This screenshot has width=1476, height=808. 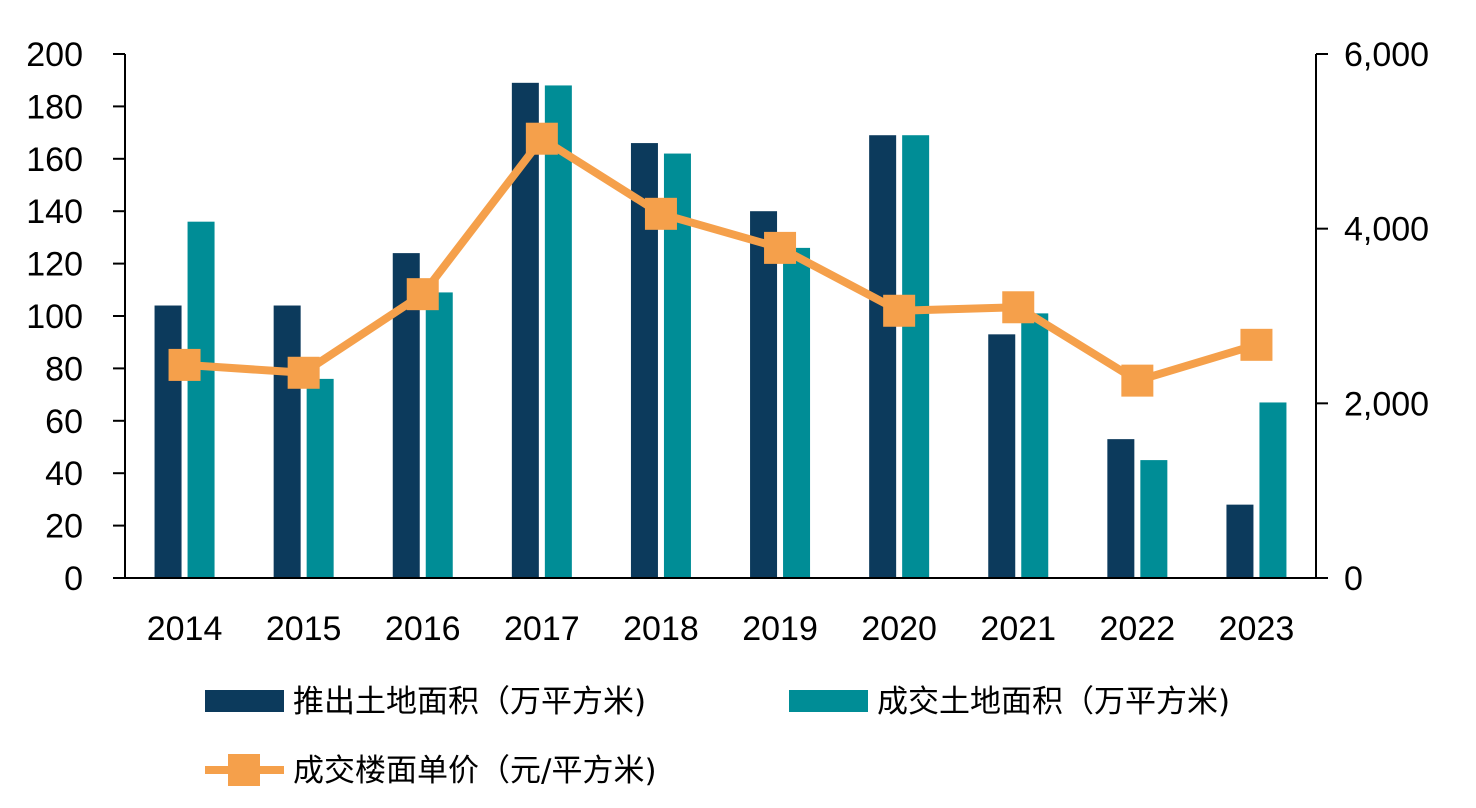 I want to click on y-left-tick-label: 200, so click(x=54, y=55).